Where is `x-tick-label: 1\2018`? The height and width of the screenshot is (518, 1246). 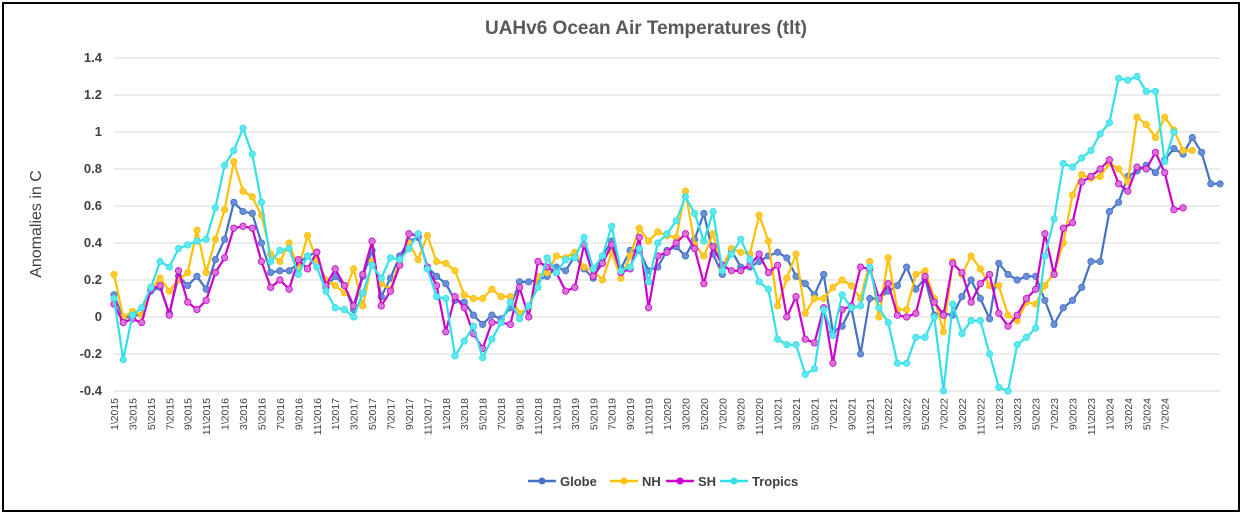
x-tick-label: 1\2018 is located at coordinates (447, 414).